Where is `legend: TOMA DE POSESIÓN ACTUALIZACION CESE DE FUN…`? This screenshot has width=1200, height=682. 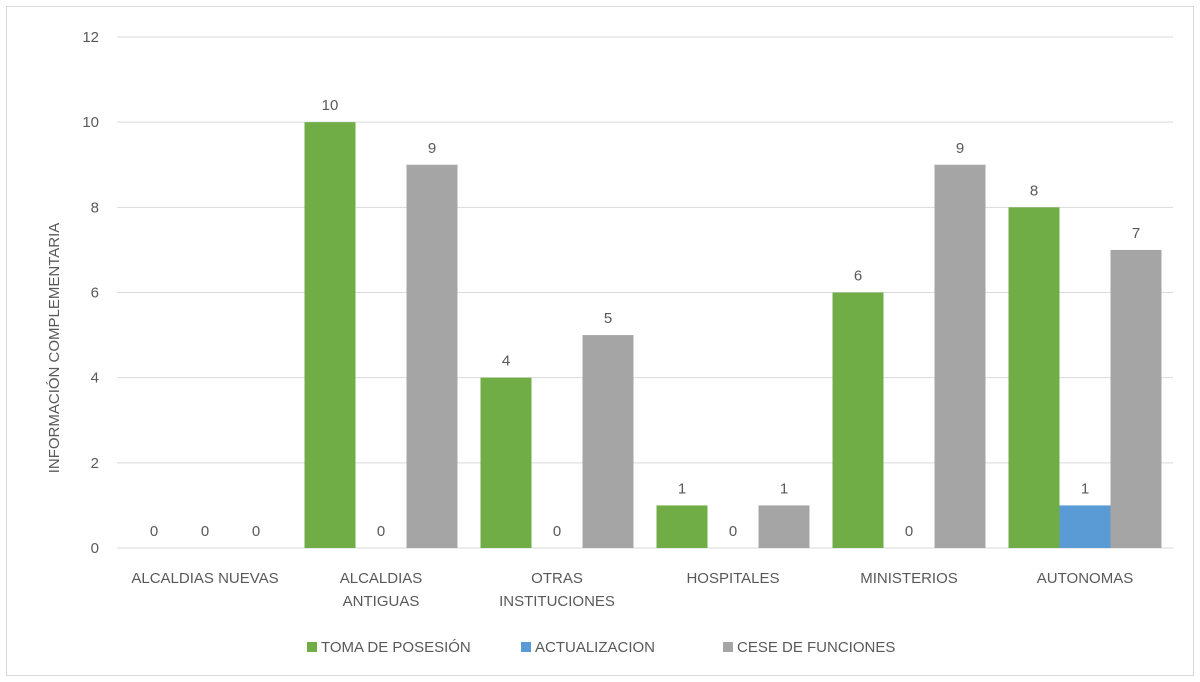 legend: TOMA DE POSESIÓN ACTUALIZACION CESE DE FUN… is located at coordinates (601, 647).